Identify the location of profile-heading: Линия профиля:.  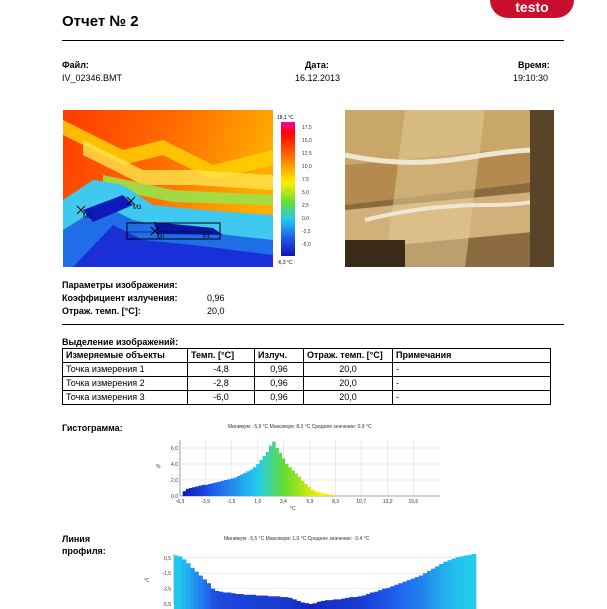
(92, 545).